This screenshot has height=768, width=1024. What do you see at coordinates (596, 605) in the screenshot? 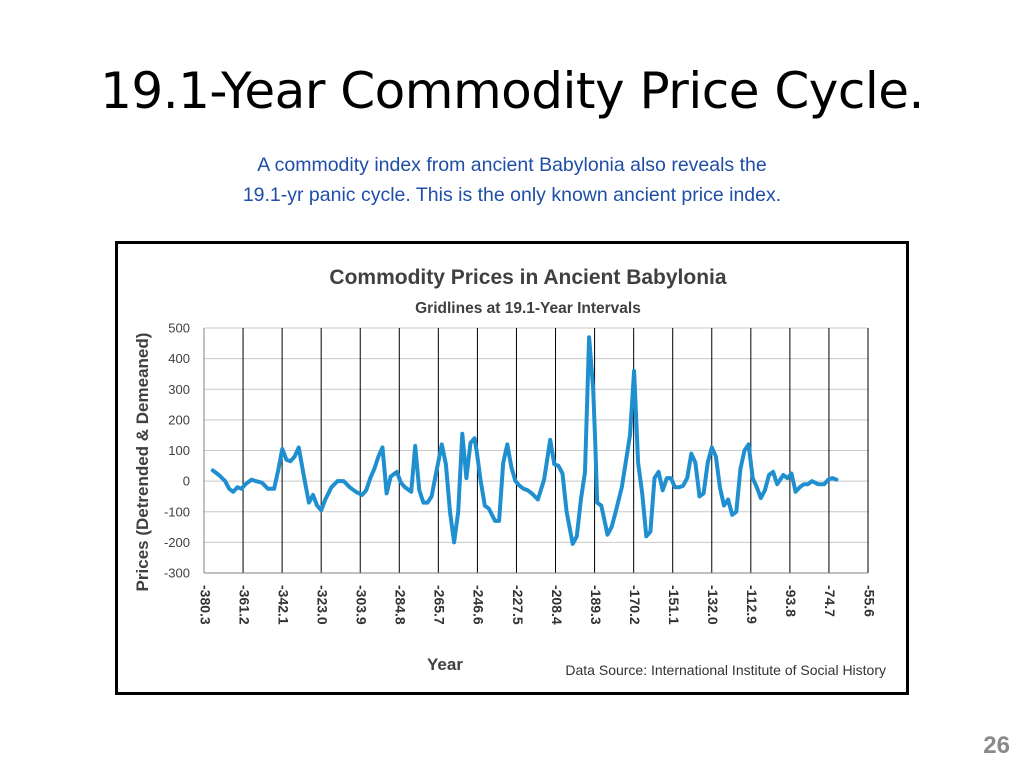
I see `x-tick-label: -189.3` at bounding box center [596, 605].